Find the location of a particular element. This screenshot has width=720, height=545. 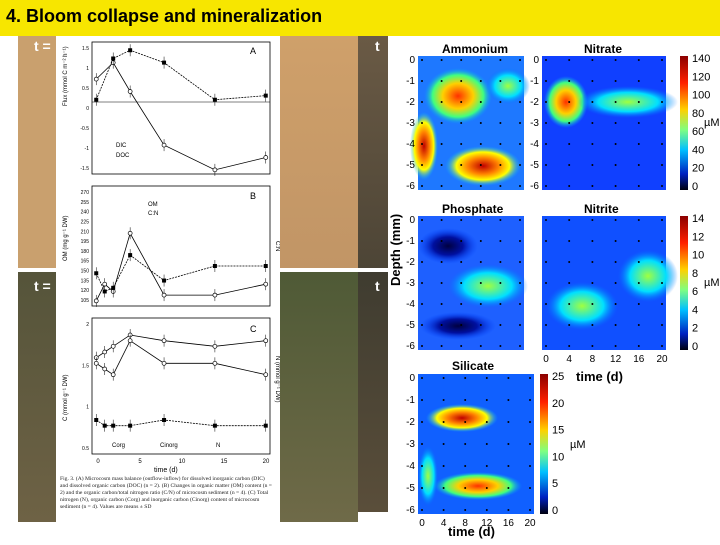

time-tick-label: 8 is located at coordinates (465, 523).